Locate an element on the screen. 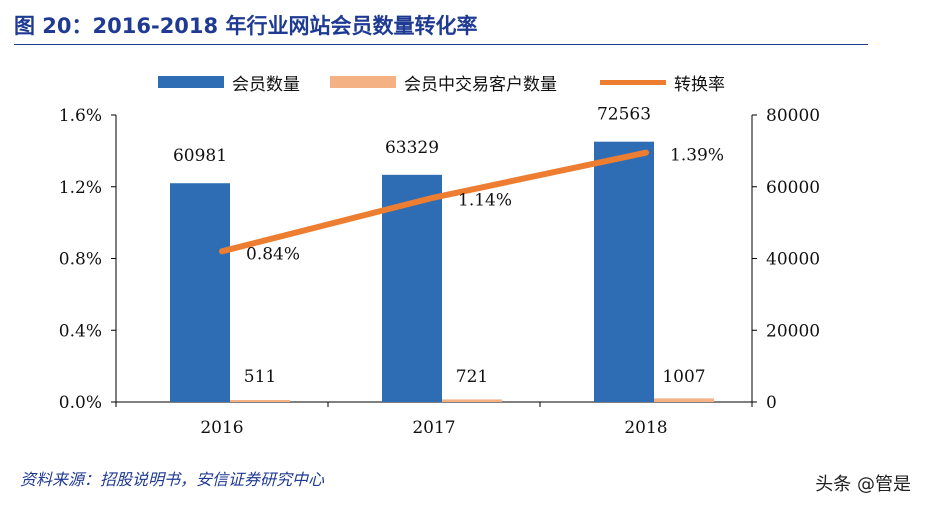  source-note: 资料来源：招股说明书，安信证券研究中心 is located at coordinates (172, 479).